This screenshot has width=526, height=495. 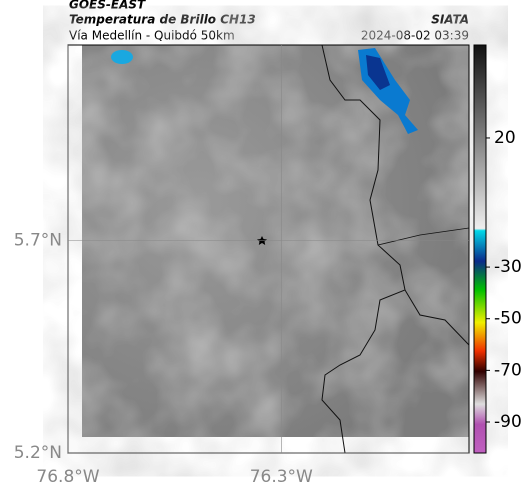 I want to click on colorbar-tick-label: 20, so click(x=505, y=138).